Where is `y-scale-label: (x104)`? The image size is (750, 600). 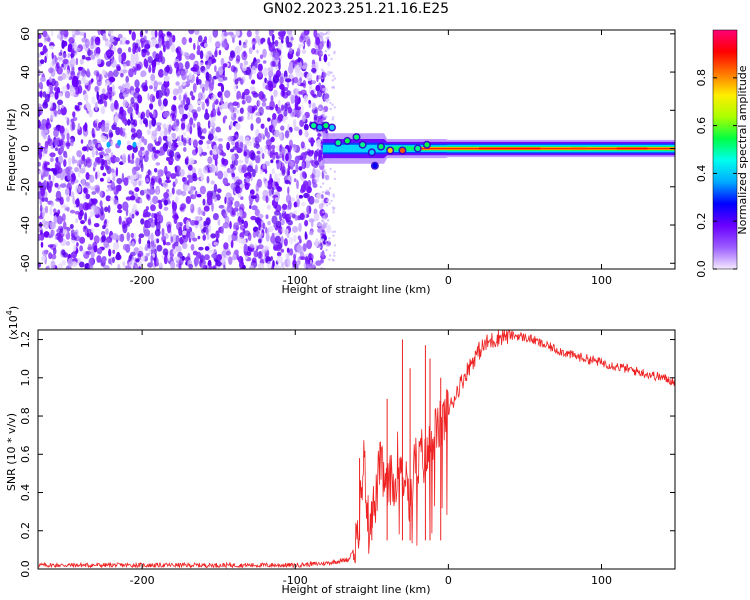
y-scale-label: (x104) is located at coordinates (12, 323).